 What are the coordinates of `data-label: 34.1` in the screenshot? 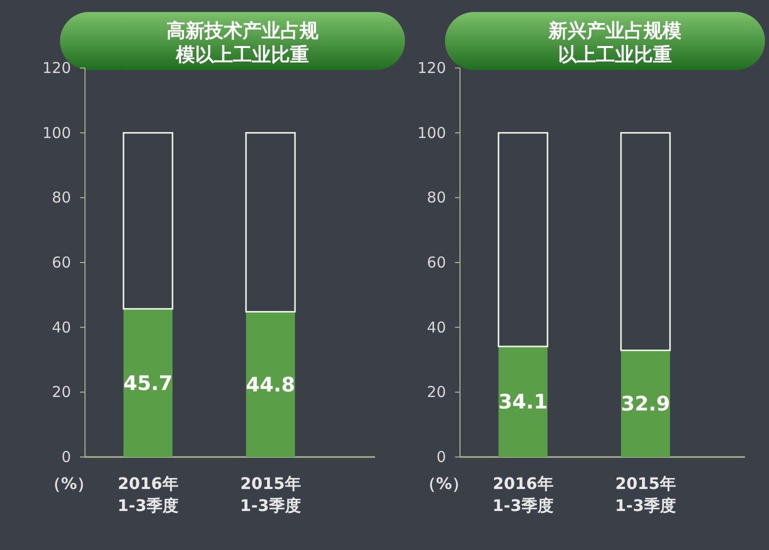 It's located at (523, 402).